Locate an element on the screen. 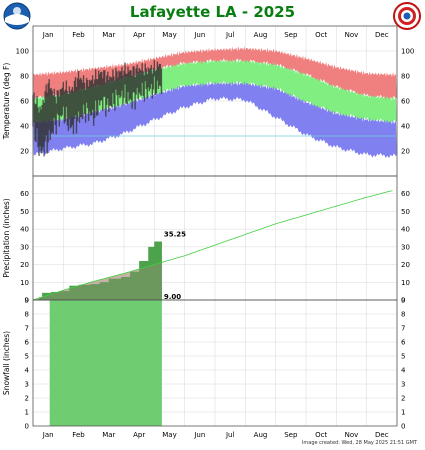  month-label-bottom: Apr is located at coordinates (139, 435).